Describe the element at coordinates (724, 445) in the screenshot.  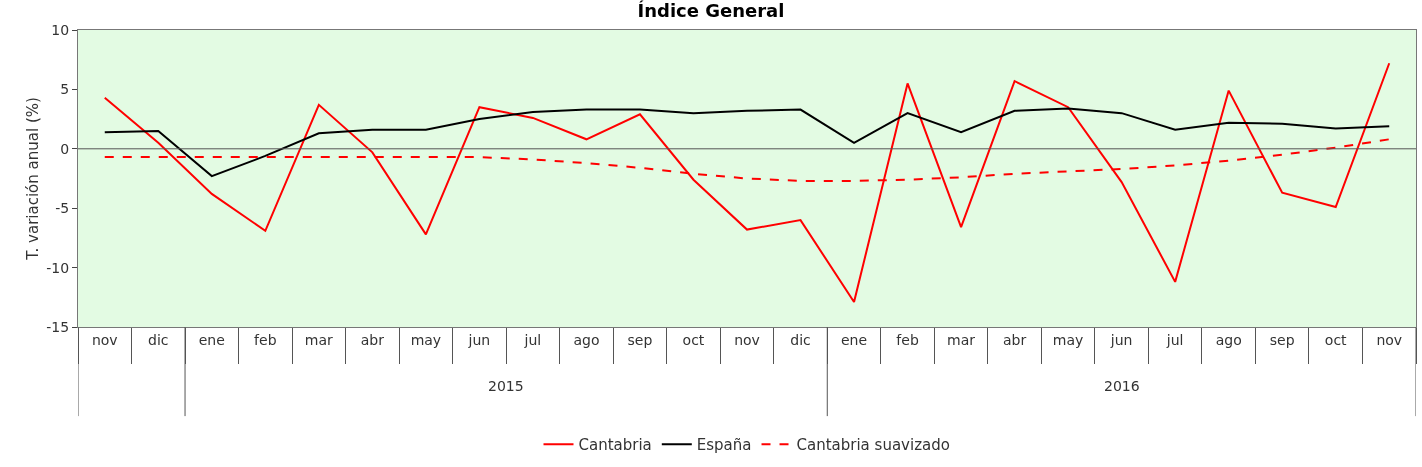
I see `legend-label: España` at that location.